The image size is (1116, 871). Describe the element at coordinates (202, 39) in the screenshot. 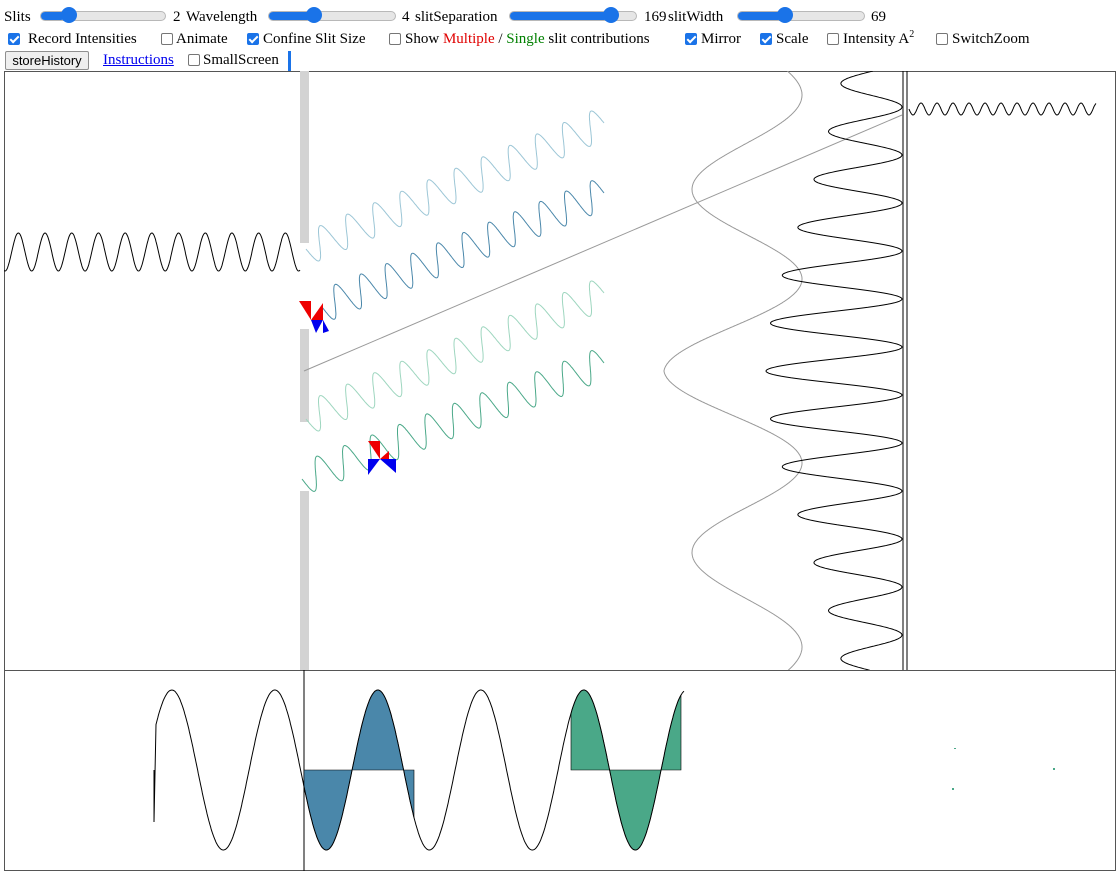

I see `animate-label: Animate` at that location.